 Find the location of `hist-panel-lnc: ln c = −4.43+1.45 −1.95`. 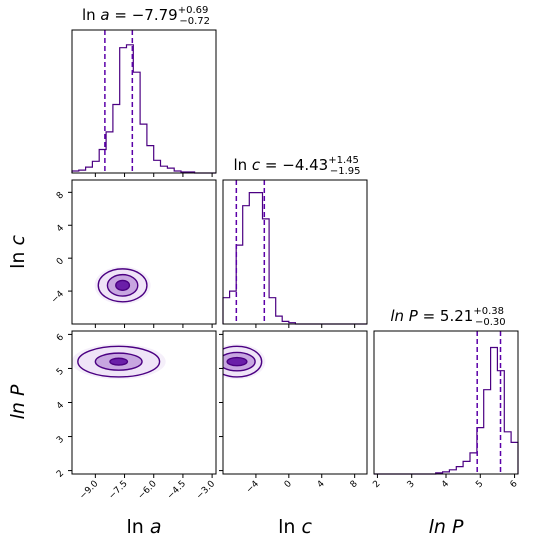

hist-panel-lnc: ln c = −4.43+1.45 −1.95 is located at coordinates (295, 241).